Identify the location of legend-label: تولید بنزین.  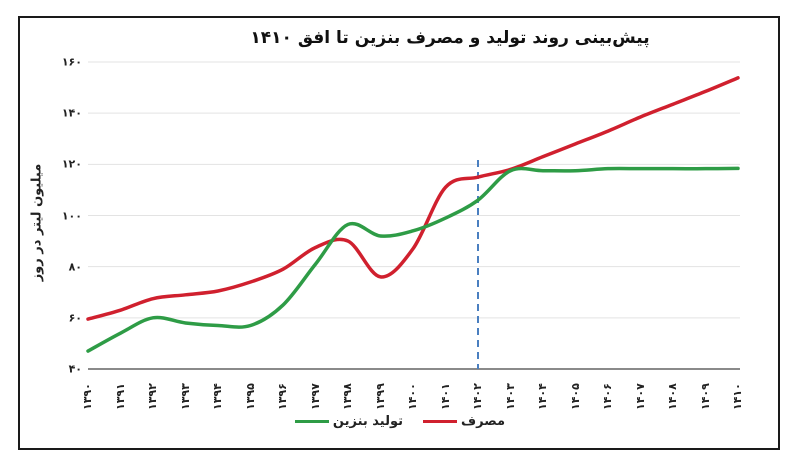
(368, 421).